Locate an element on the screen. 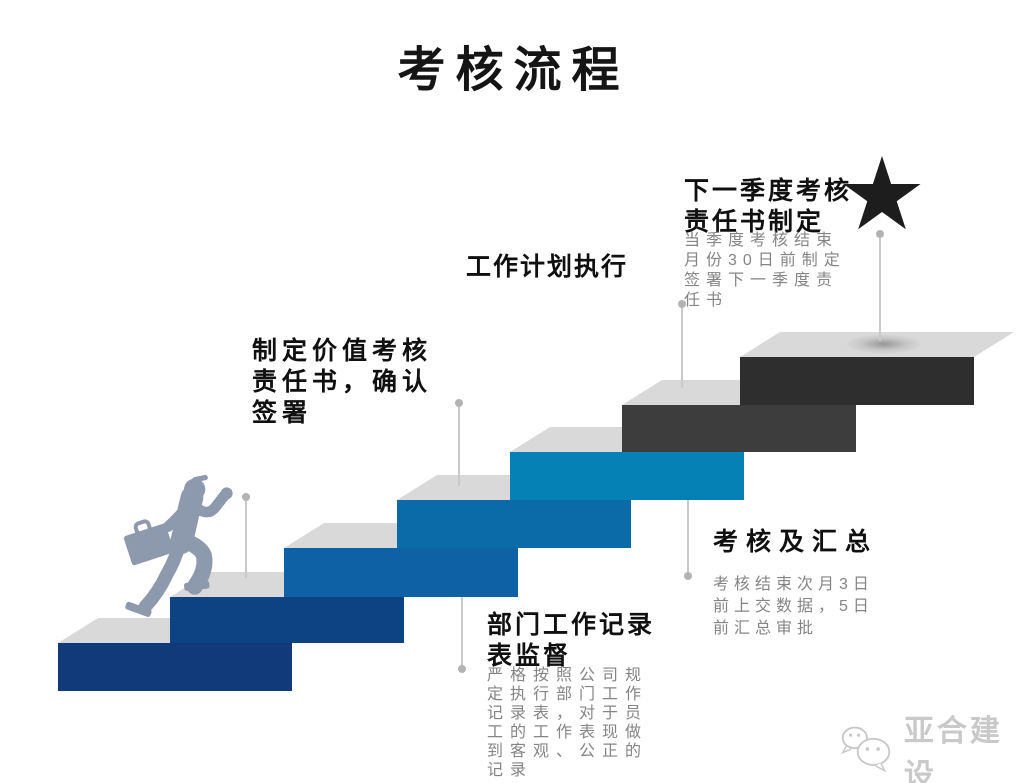 This screenshot has width=1027, height=783. stair-step-4-front is located at coordinates (514, 524).